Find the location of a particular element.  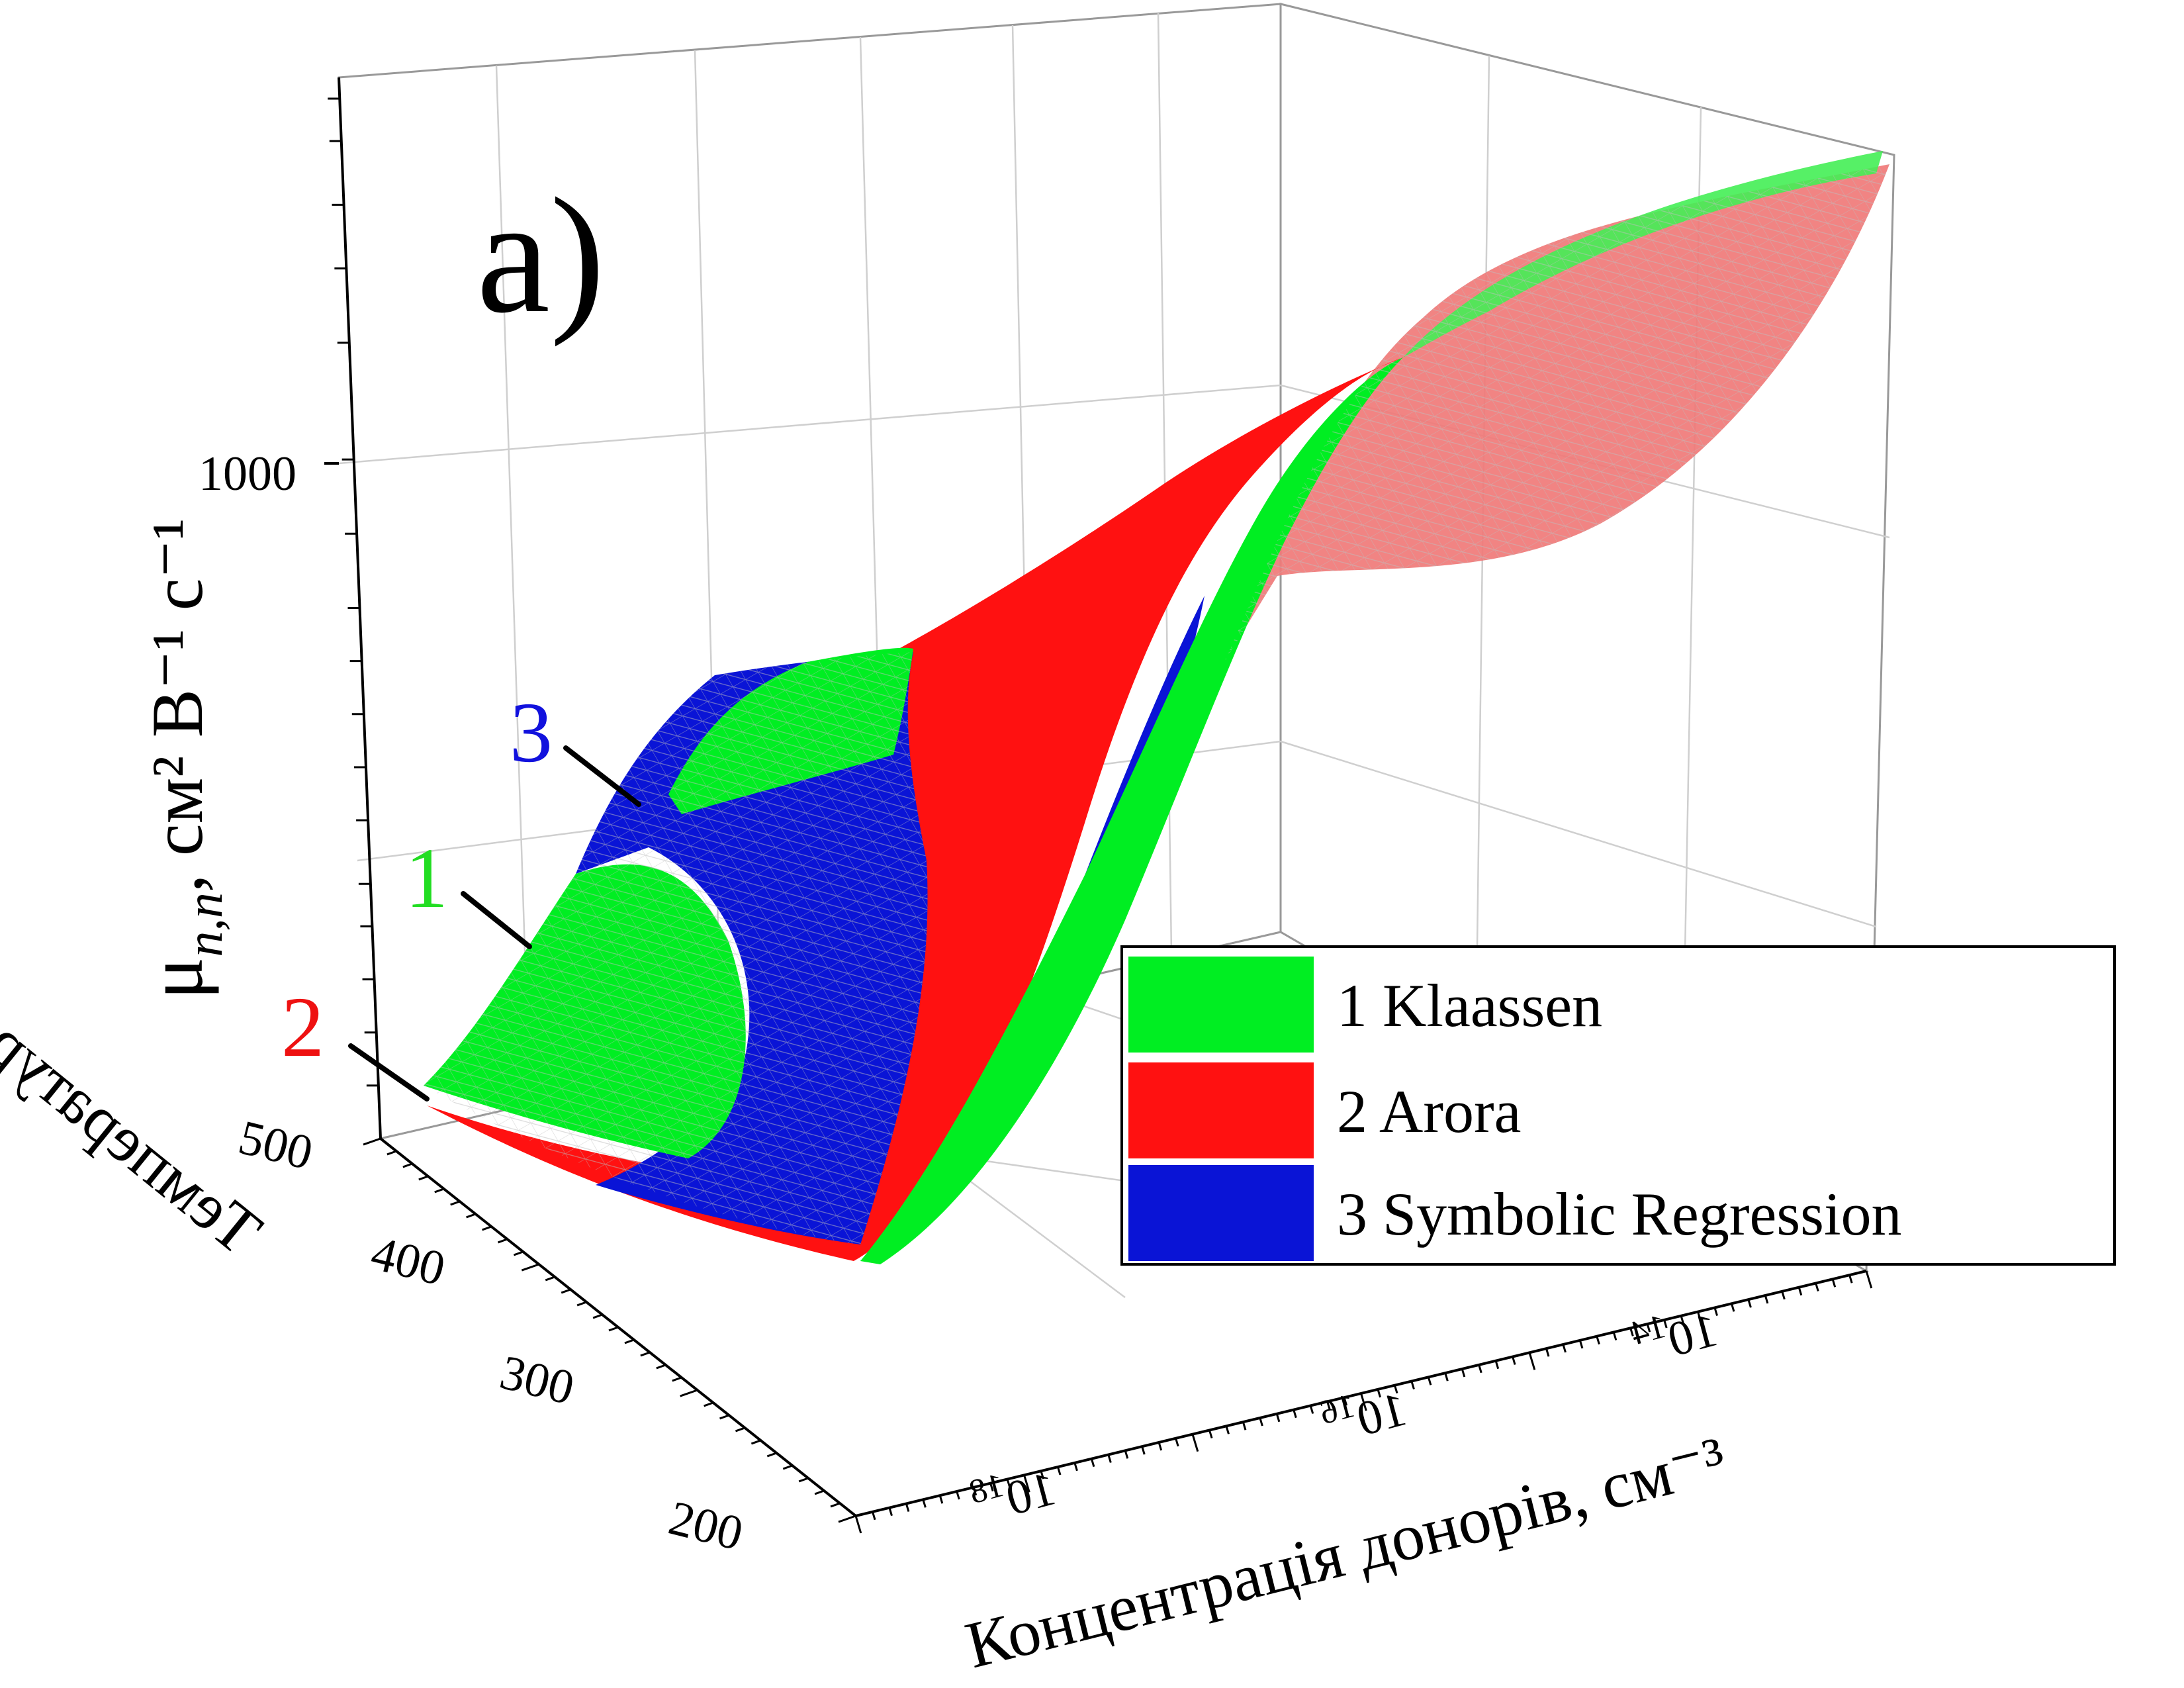

y-tick-300: 300 is located at coordinates (537, 1380).